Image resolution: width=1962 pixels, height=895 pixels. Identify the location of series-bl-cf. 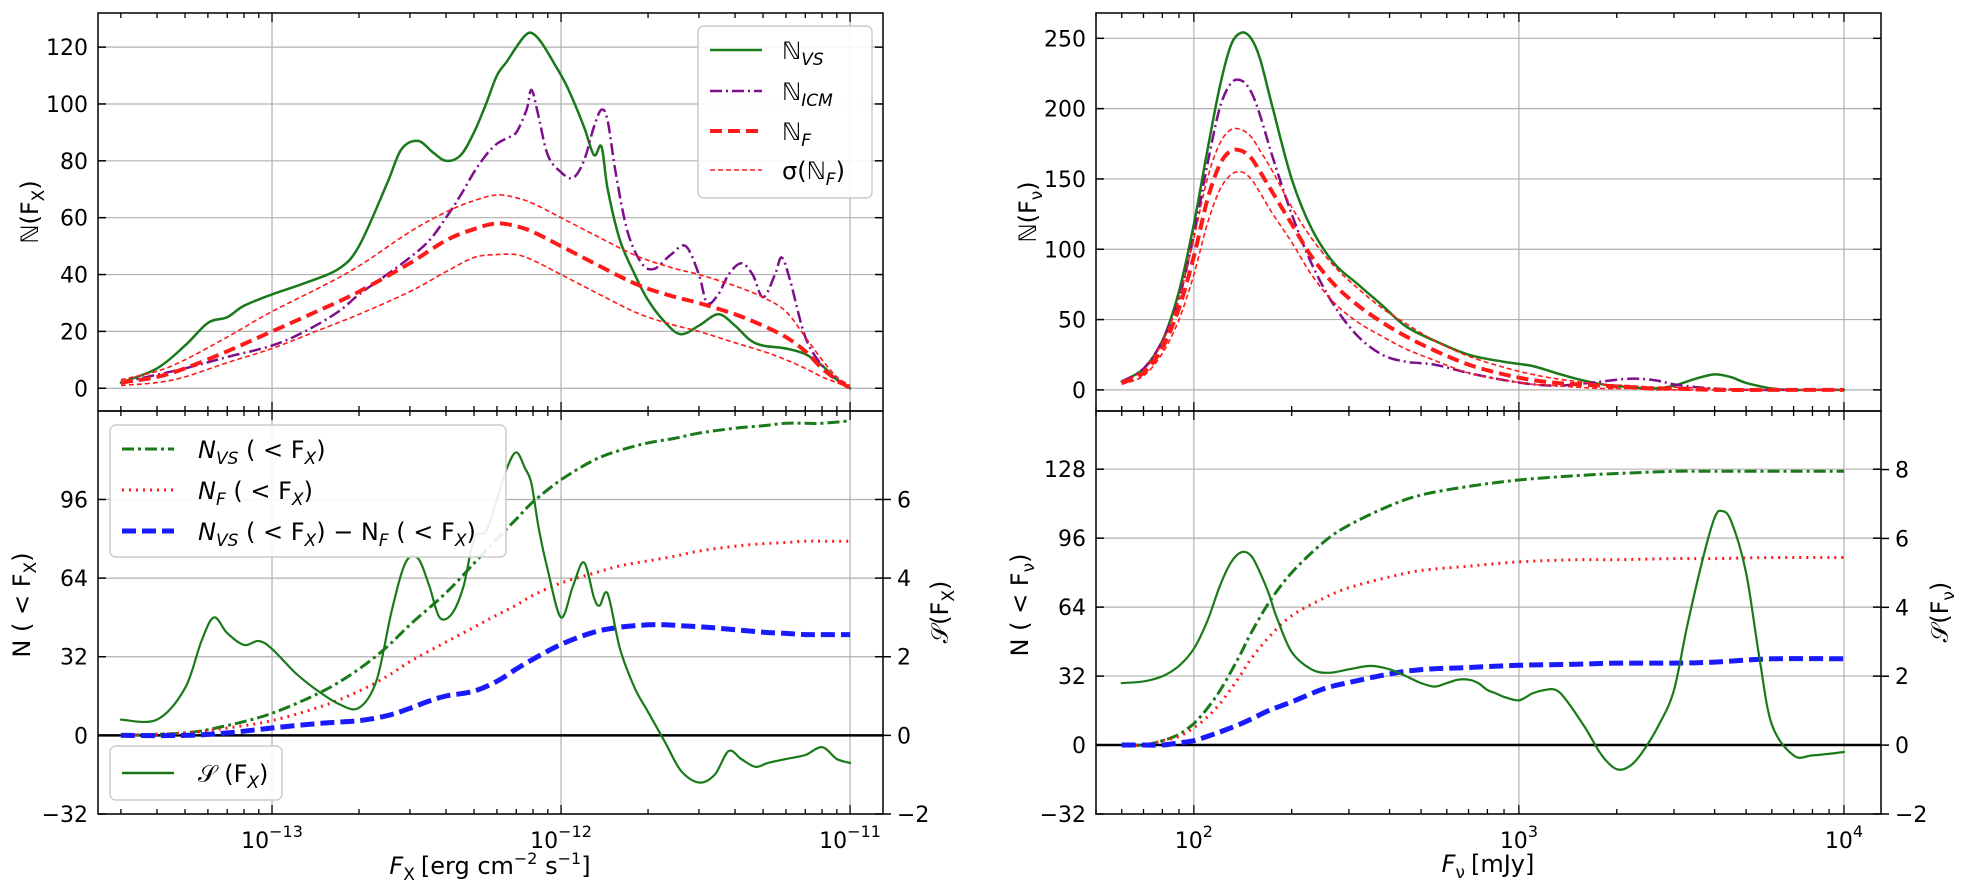
(485, 638).